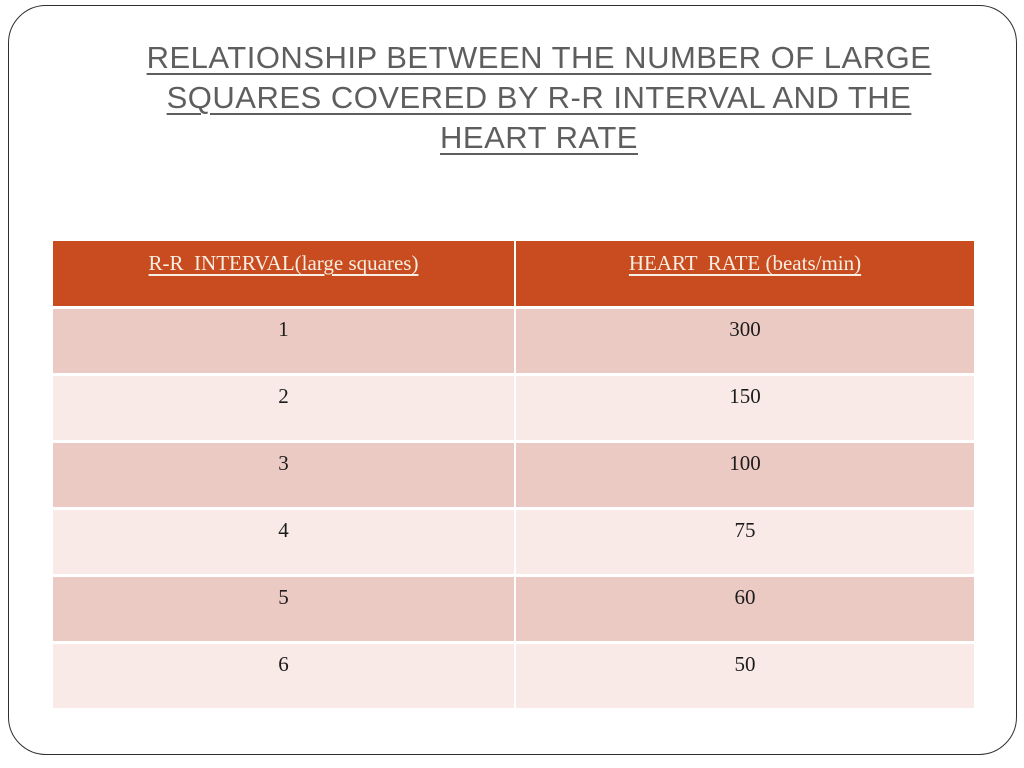  Describe the element at coordinates (283, 542) in the screenshot. I see `cell-rr-interval-row-4: 4` at that location.